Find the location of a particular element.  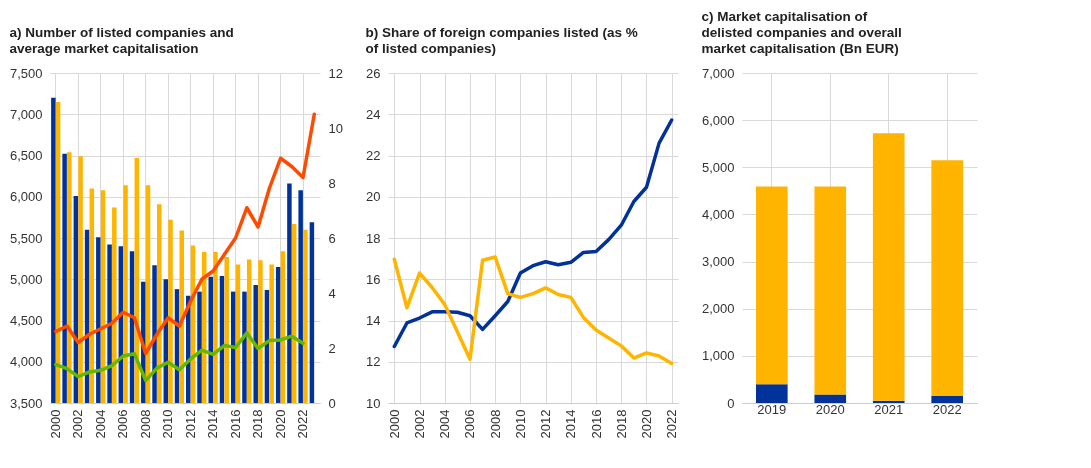

y-tick-label: 20 is located at coordinates (373, 197).